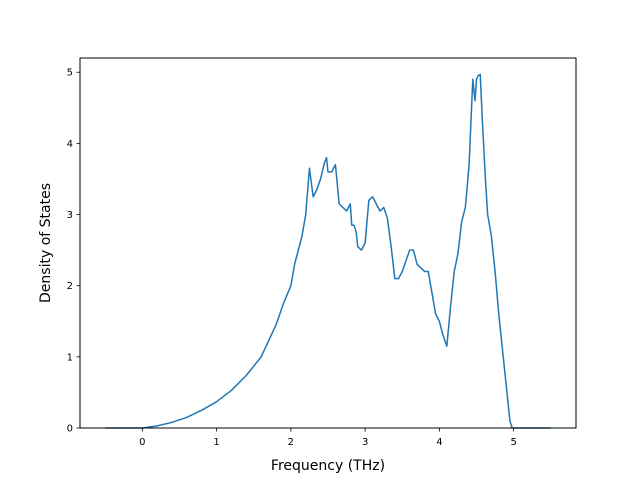  Describe the element at coordinates (70, 286) in the screenshot. I see `y-tick-label: 2` at that location.